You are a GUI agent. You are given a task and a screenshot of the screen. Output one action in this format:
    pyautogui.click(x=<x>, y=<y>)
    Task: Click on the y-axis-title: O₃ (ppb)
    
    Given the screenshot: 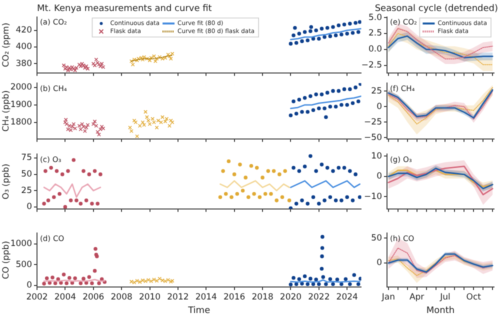 What is the action you would take?
    pyautogui.click(x=6, y=182)
    